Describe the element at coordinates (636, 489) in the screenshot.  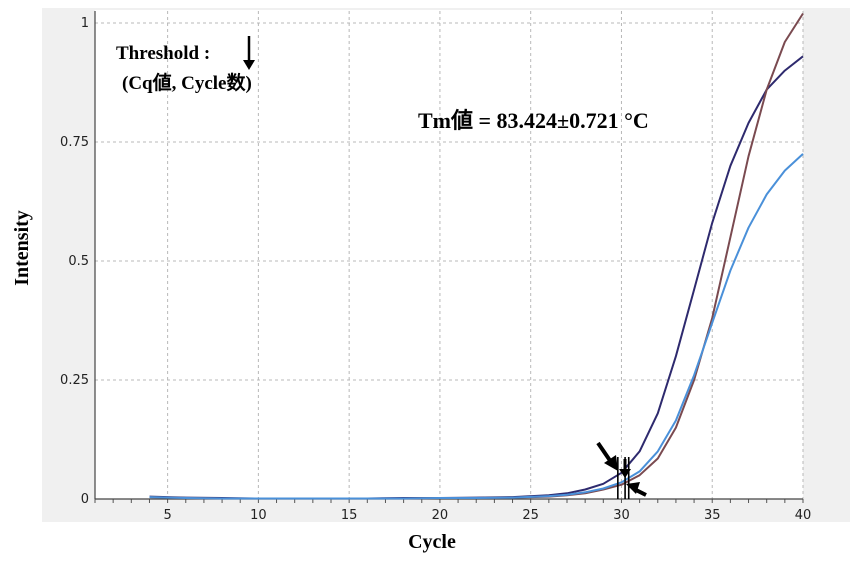
I see `arrow-pointer-right-icon` at that location.